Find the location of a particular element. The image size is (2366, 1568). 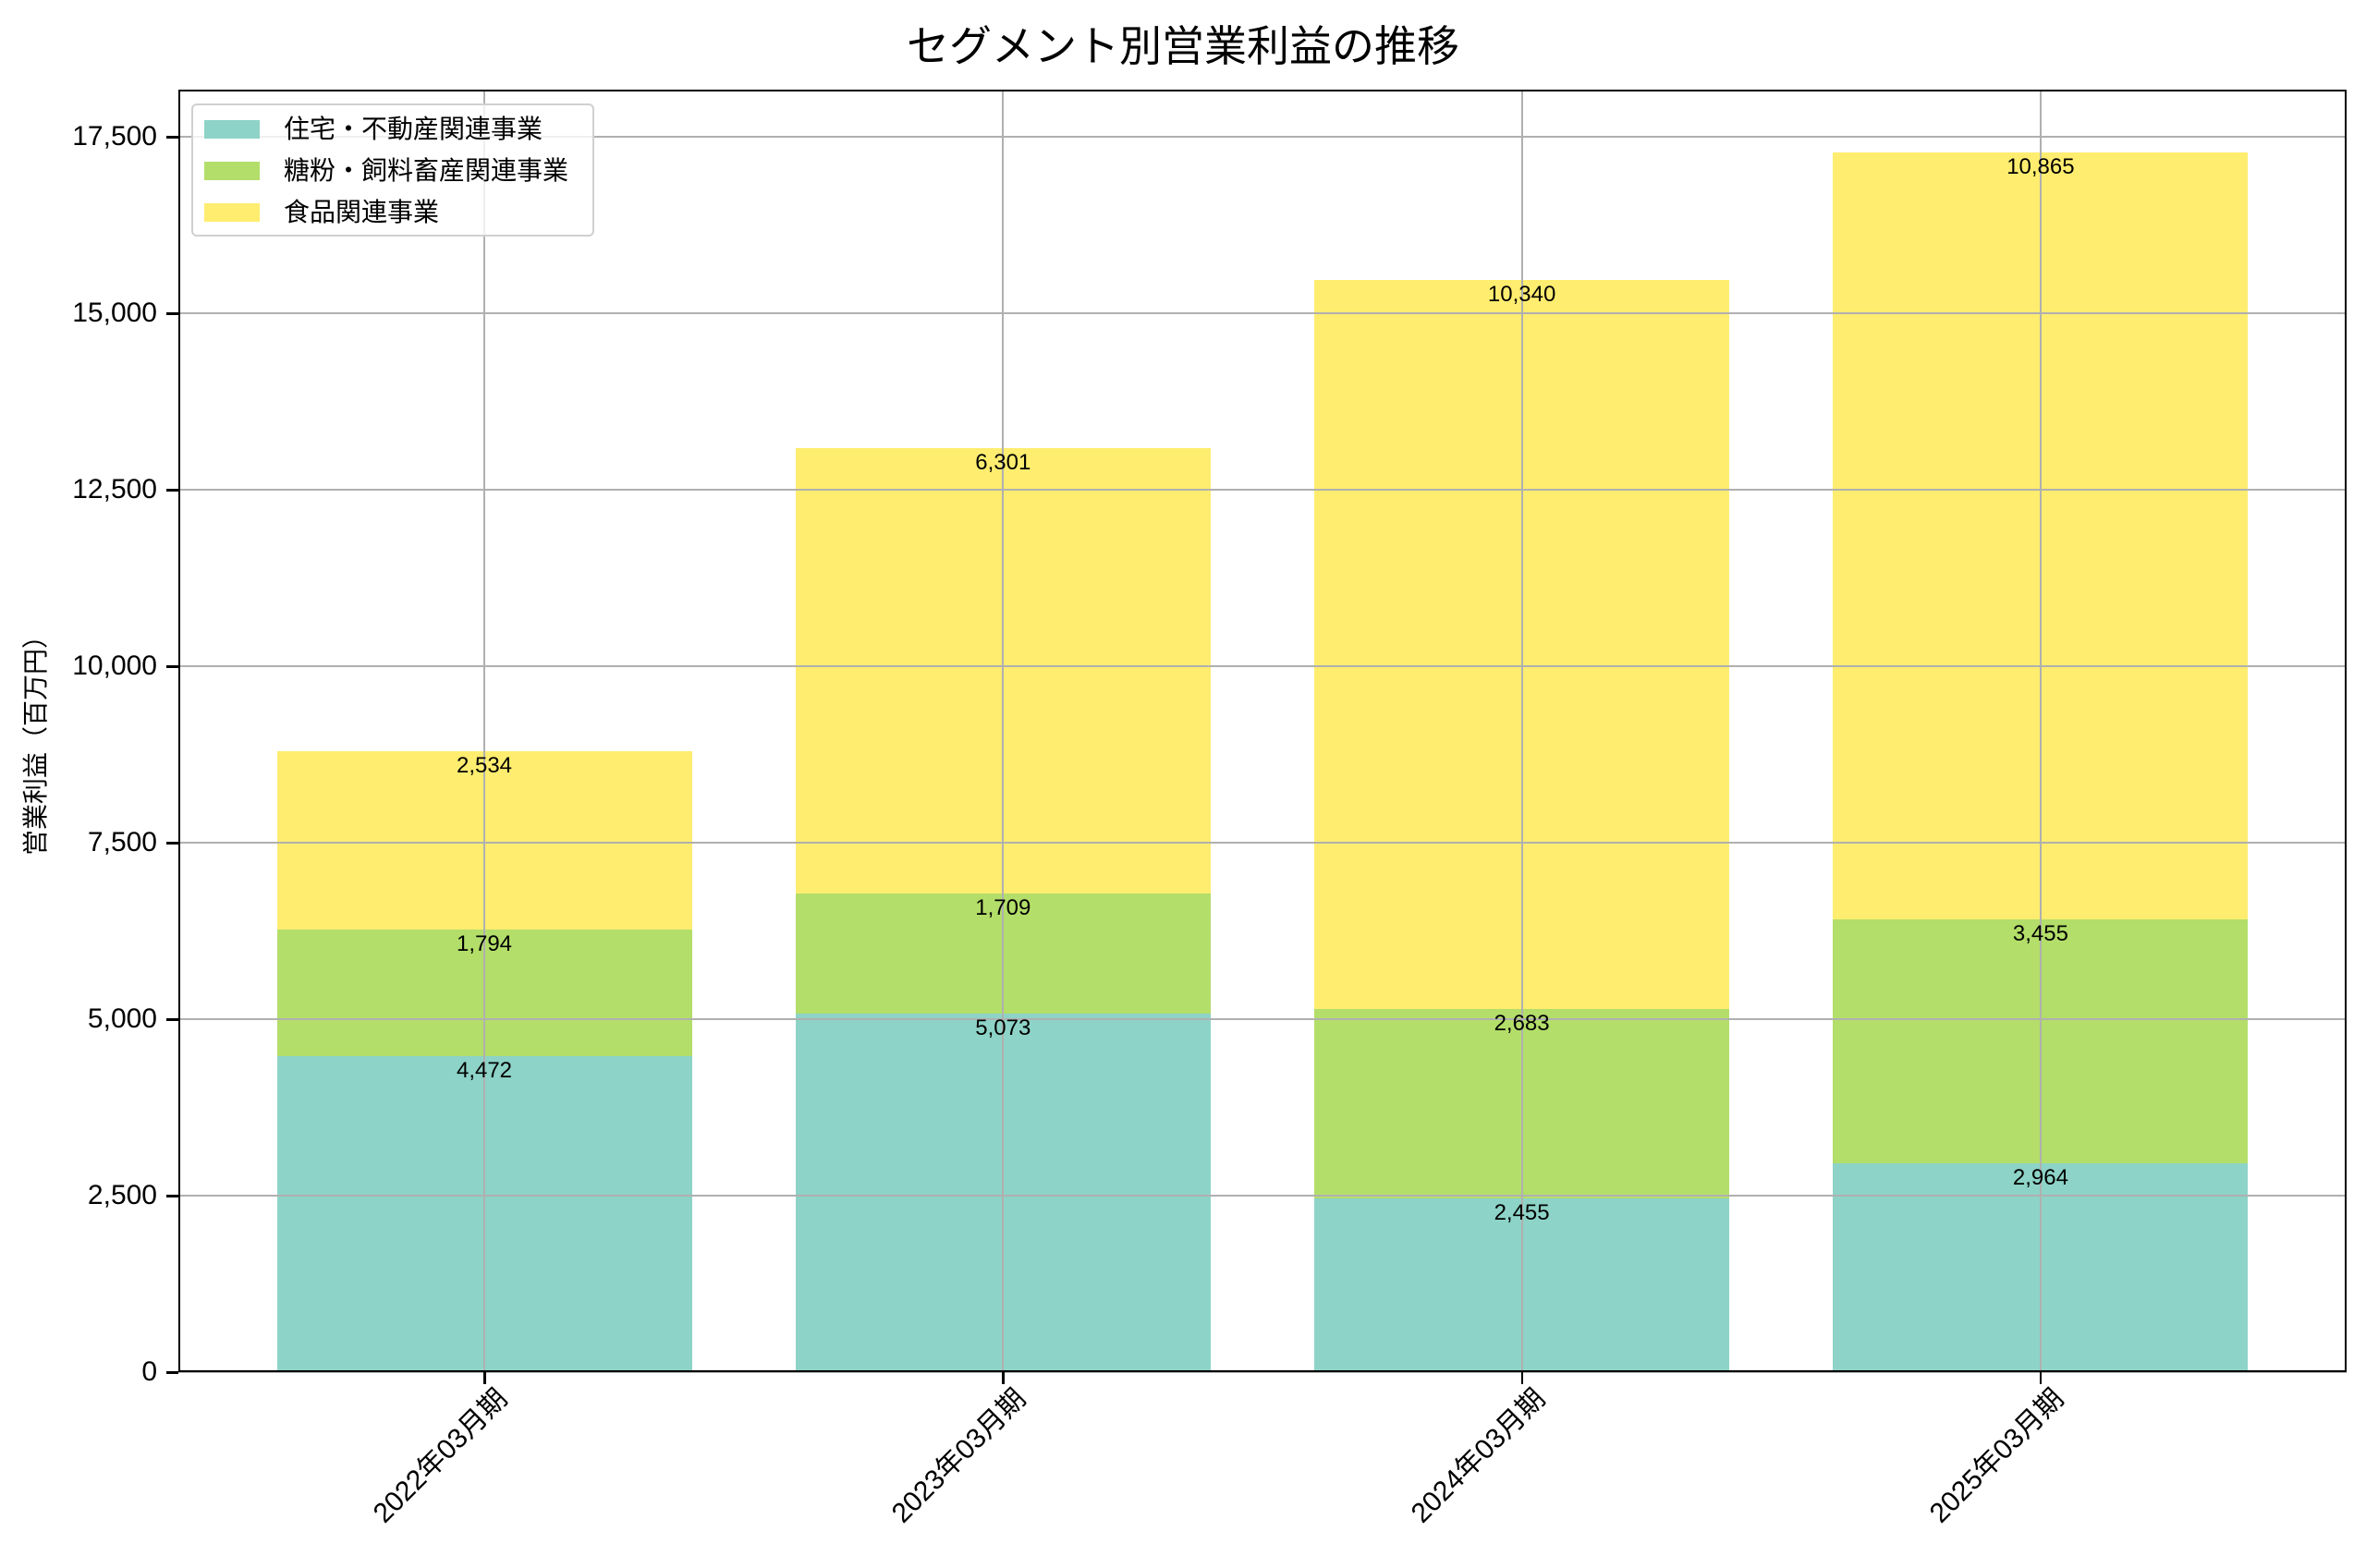

y-tick-label: 15,000 is located at coordinates (115, 313).